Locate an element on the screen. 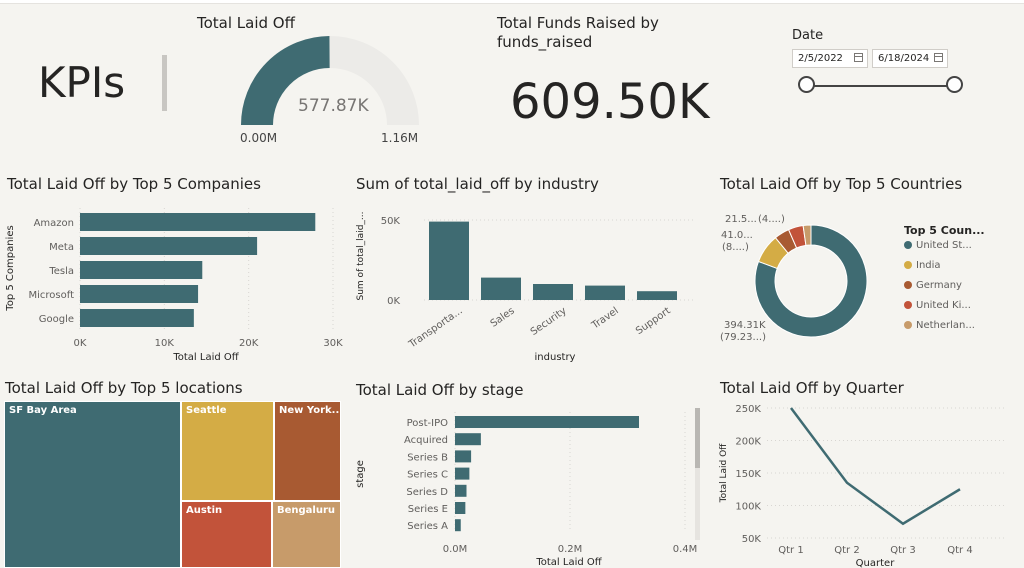  date-slicer-label: Date is located at coordinates (808, 35).